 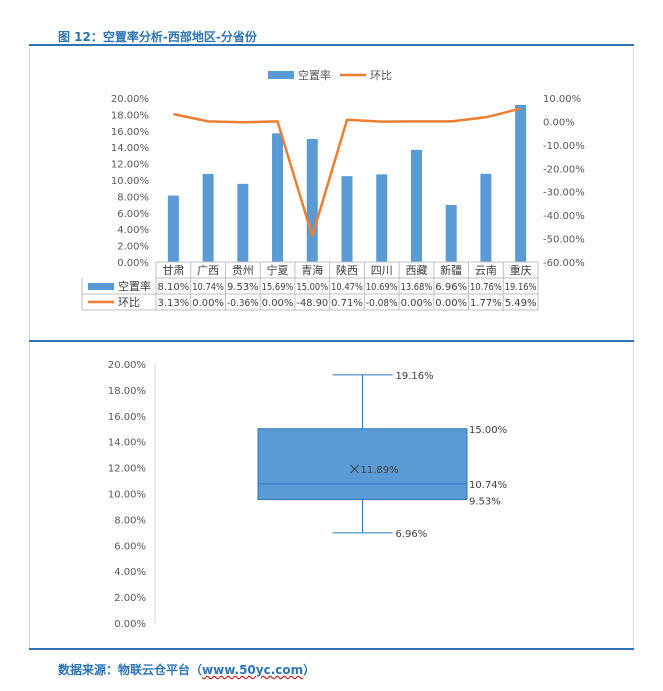 What do you see at coordinates (208, 287) in the screenshot?
I see `table-value-vacancy: 10.74%` at bounding box center [208, 287].